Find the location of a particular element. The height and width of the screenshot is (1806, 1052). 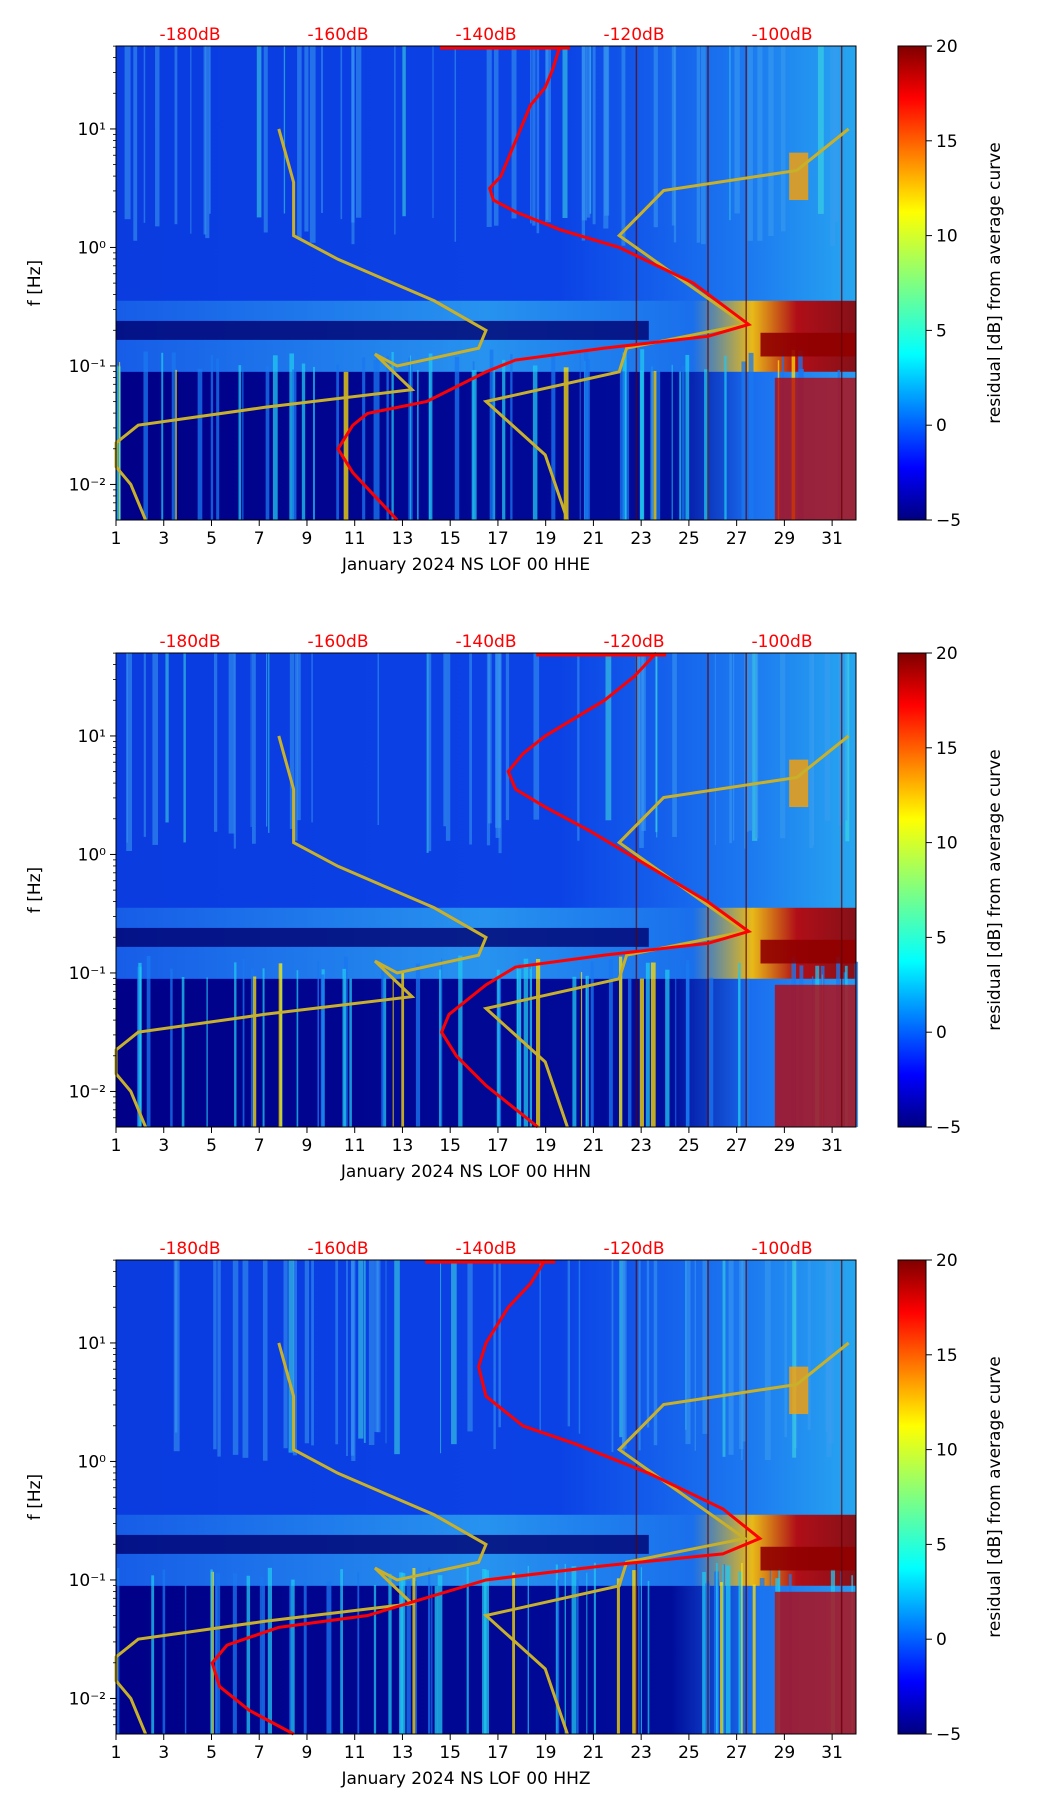

x-tick-label: 9 is located at coordinates (307, 1146).